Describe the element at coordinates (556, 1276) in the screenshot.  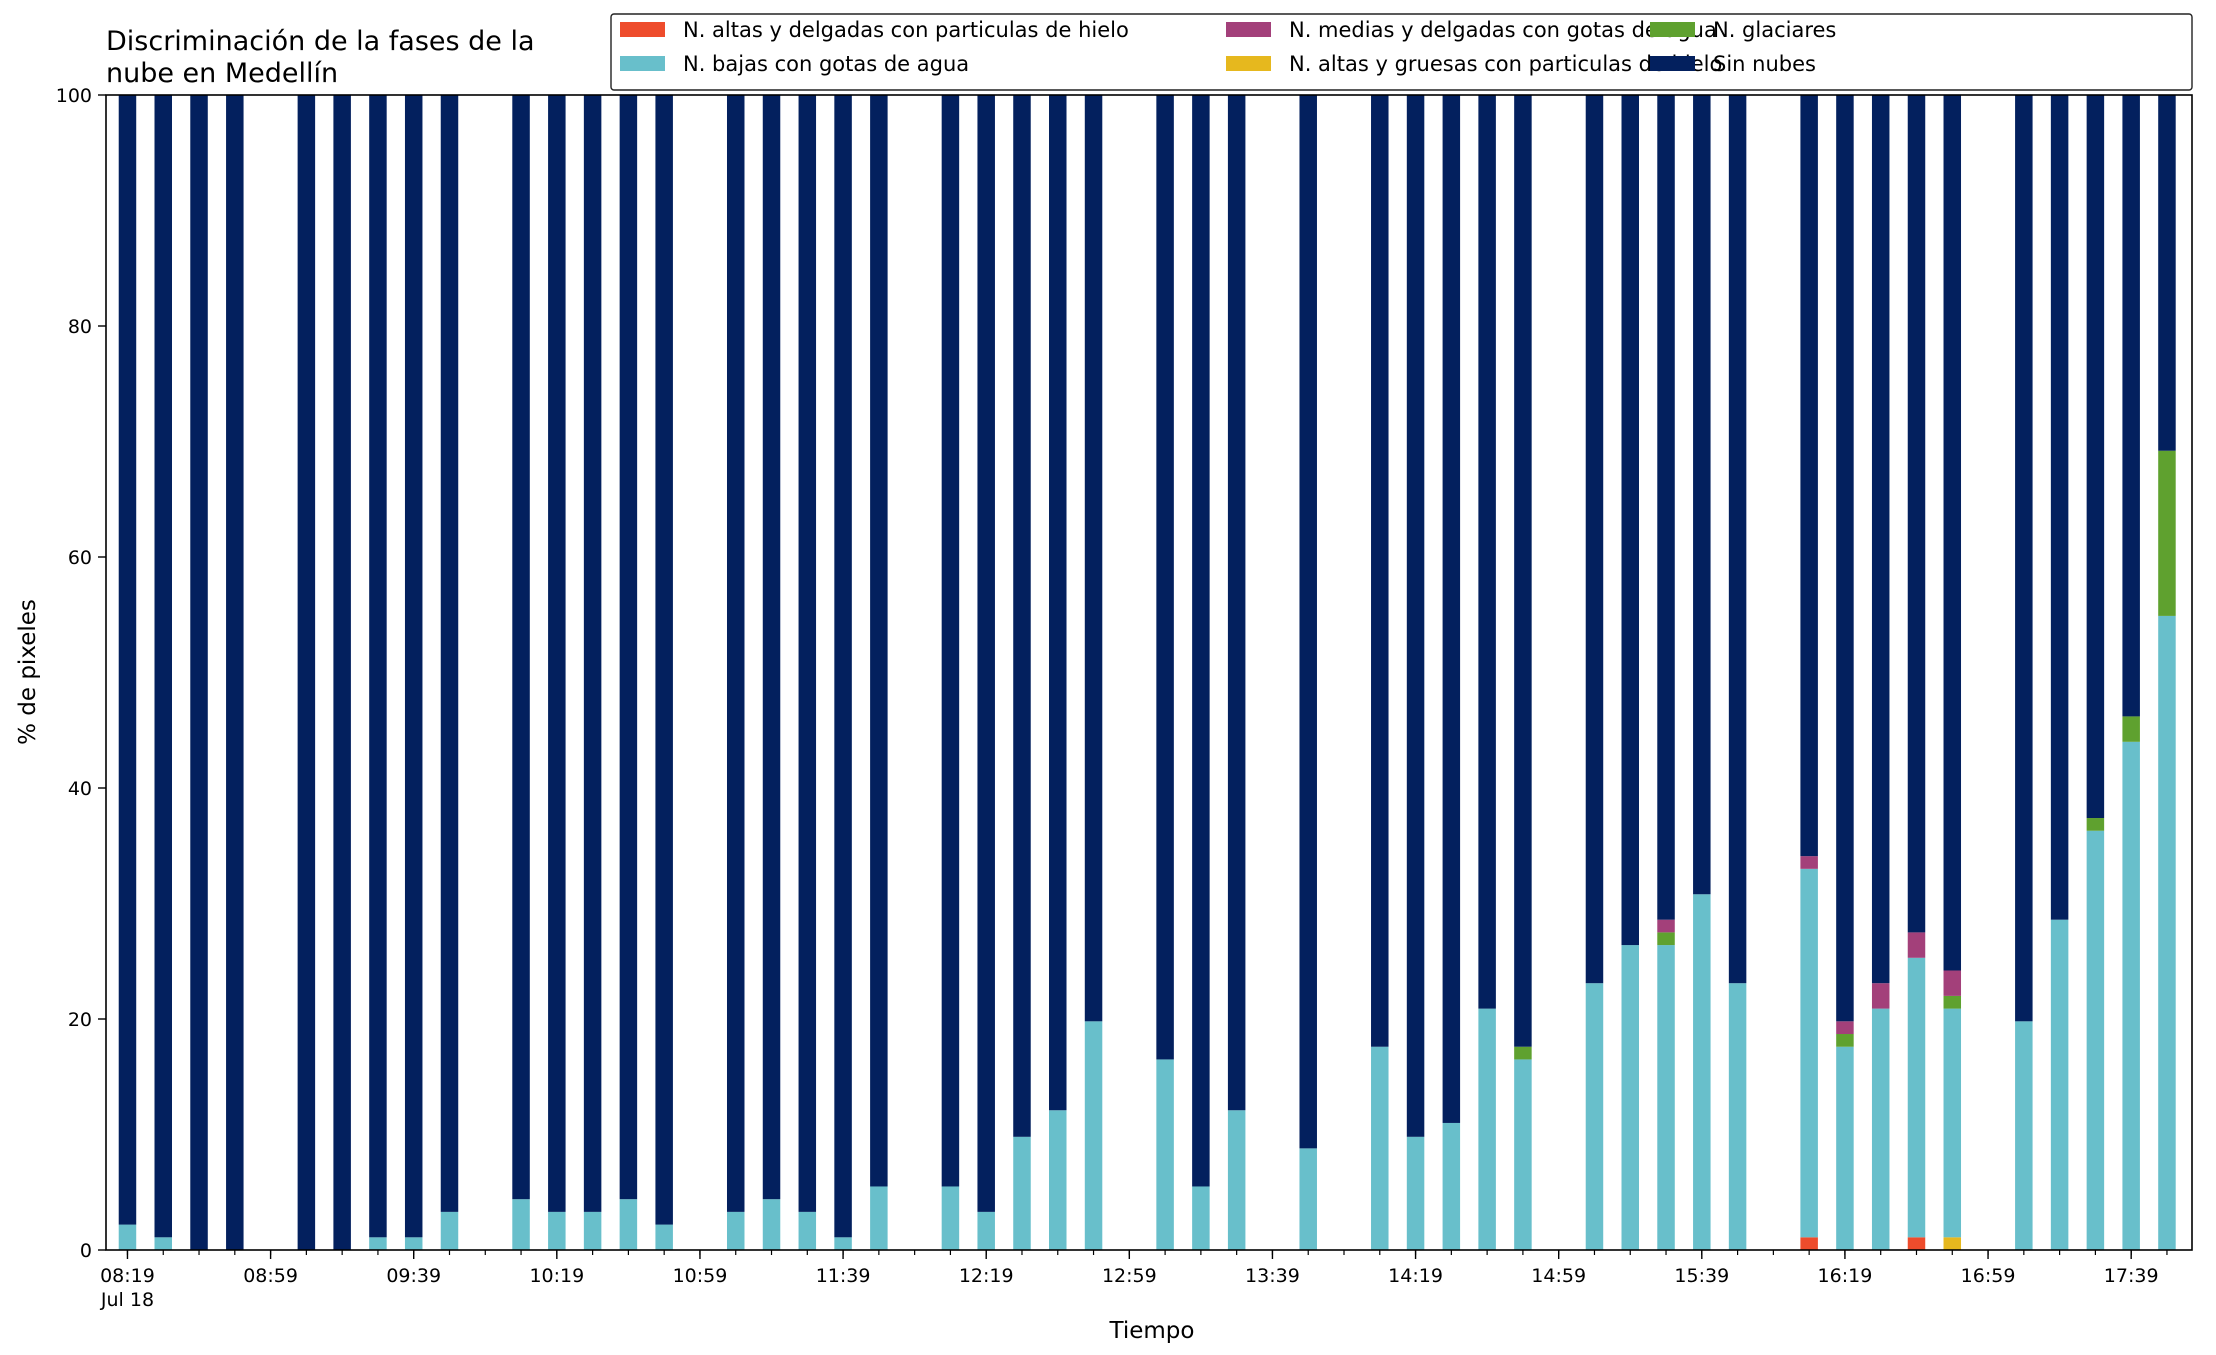
I see `x-tick-label: 10:19` at that location.